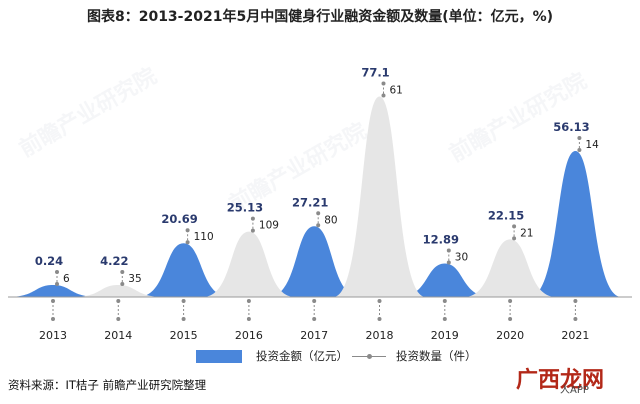 The image size is (640, 404). I want to click on count-point-end-2018, so click(383, 95).